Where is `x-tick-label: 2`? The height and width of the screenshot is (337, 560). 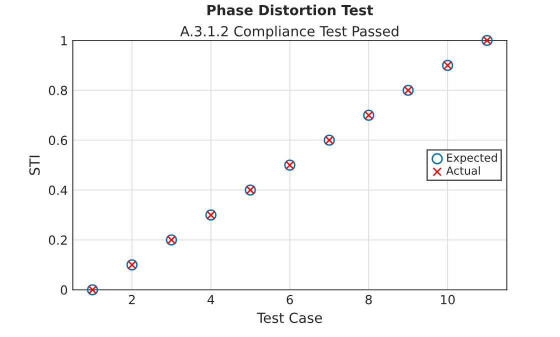 x-tick-label: 2 is located at coordinates (131, 299).